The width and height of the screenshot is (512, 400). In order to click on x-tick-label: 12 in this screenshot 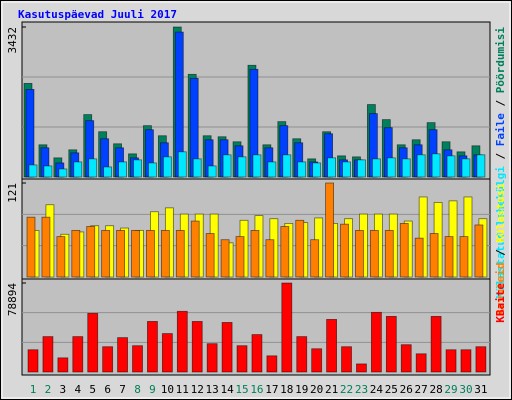, I will do `click(197, 389)`.